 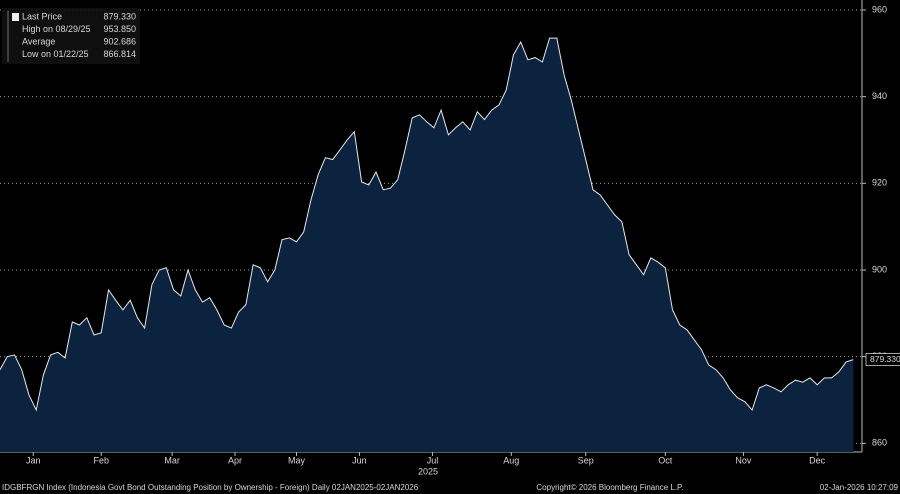 I want to click on legend-box, so click(x=71, y=36).